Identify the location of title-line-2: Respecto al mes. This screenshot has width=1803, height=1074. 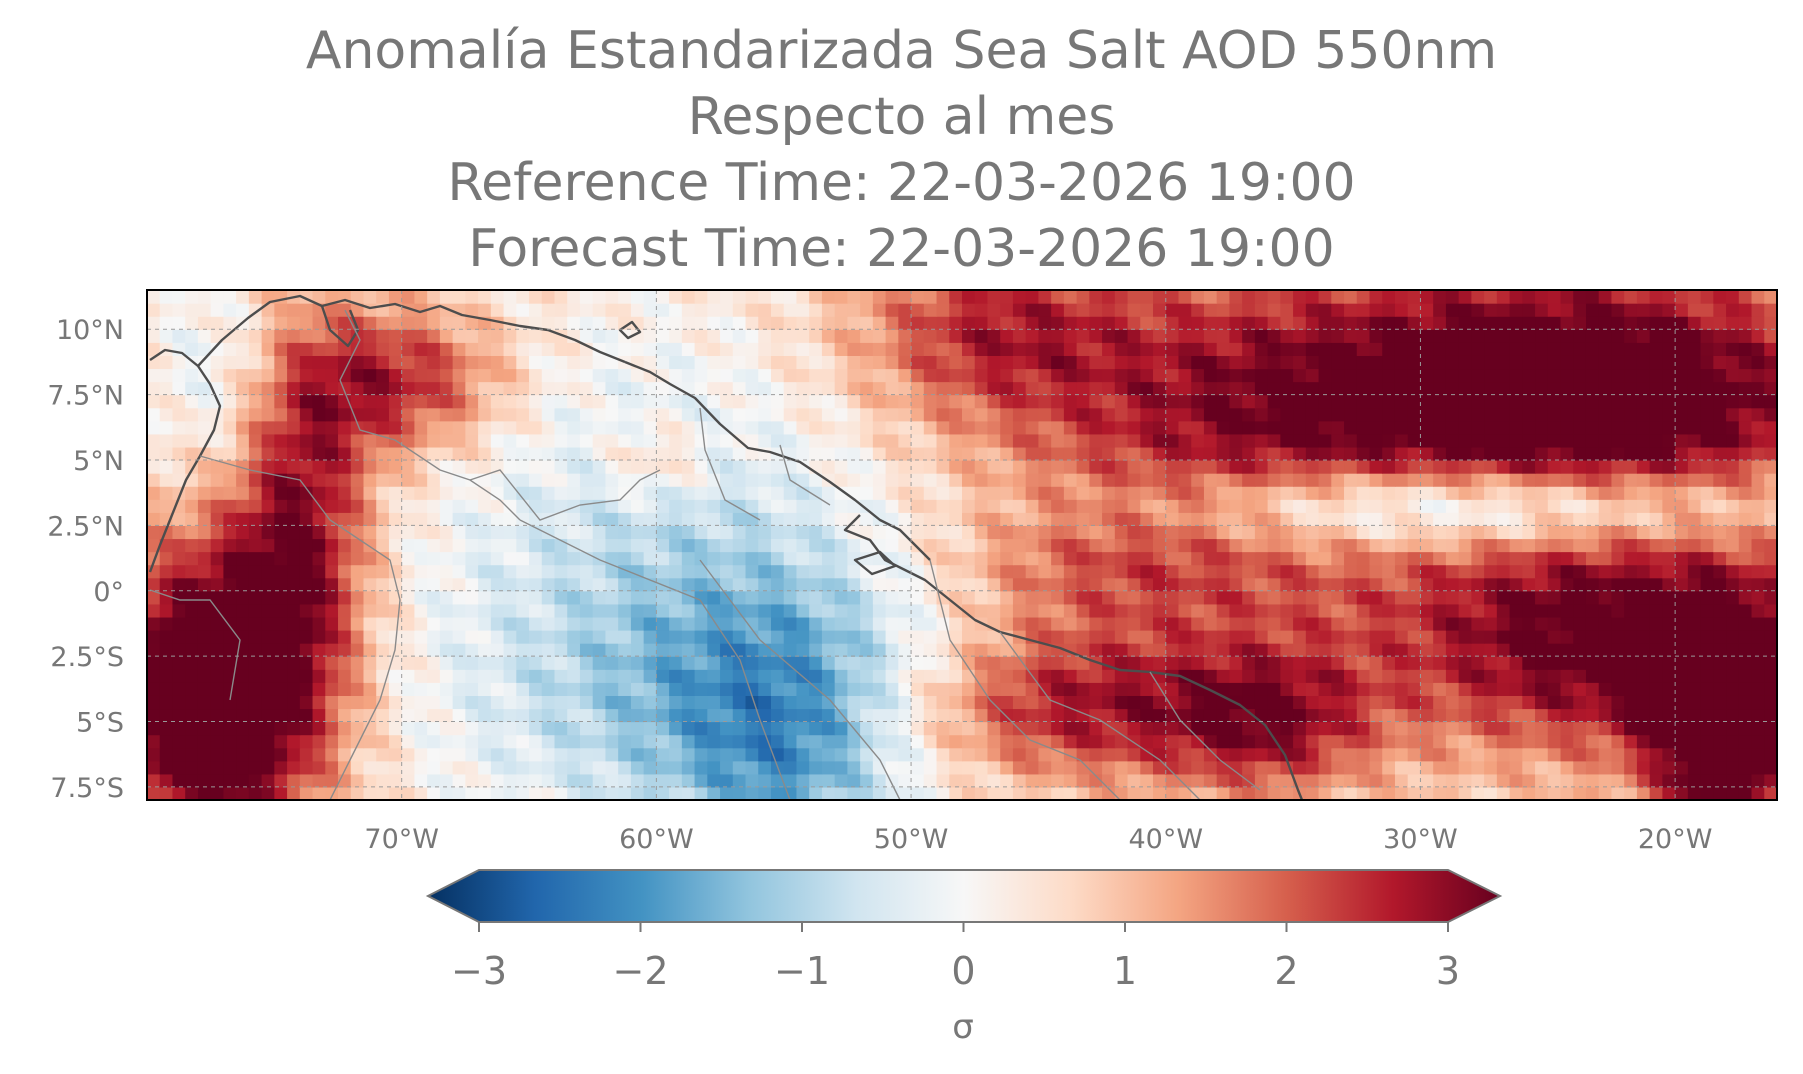
(901, 117).